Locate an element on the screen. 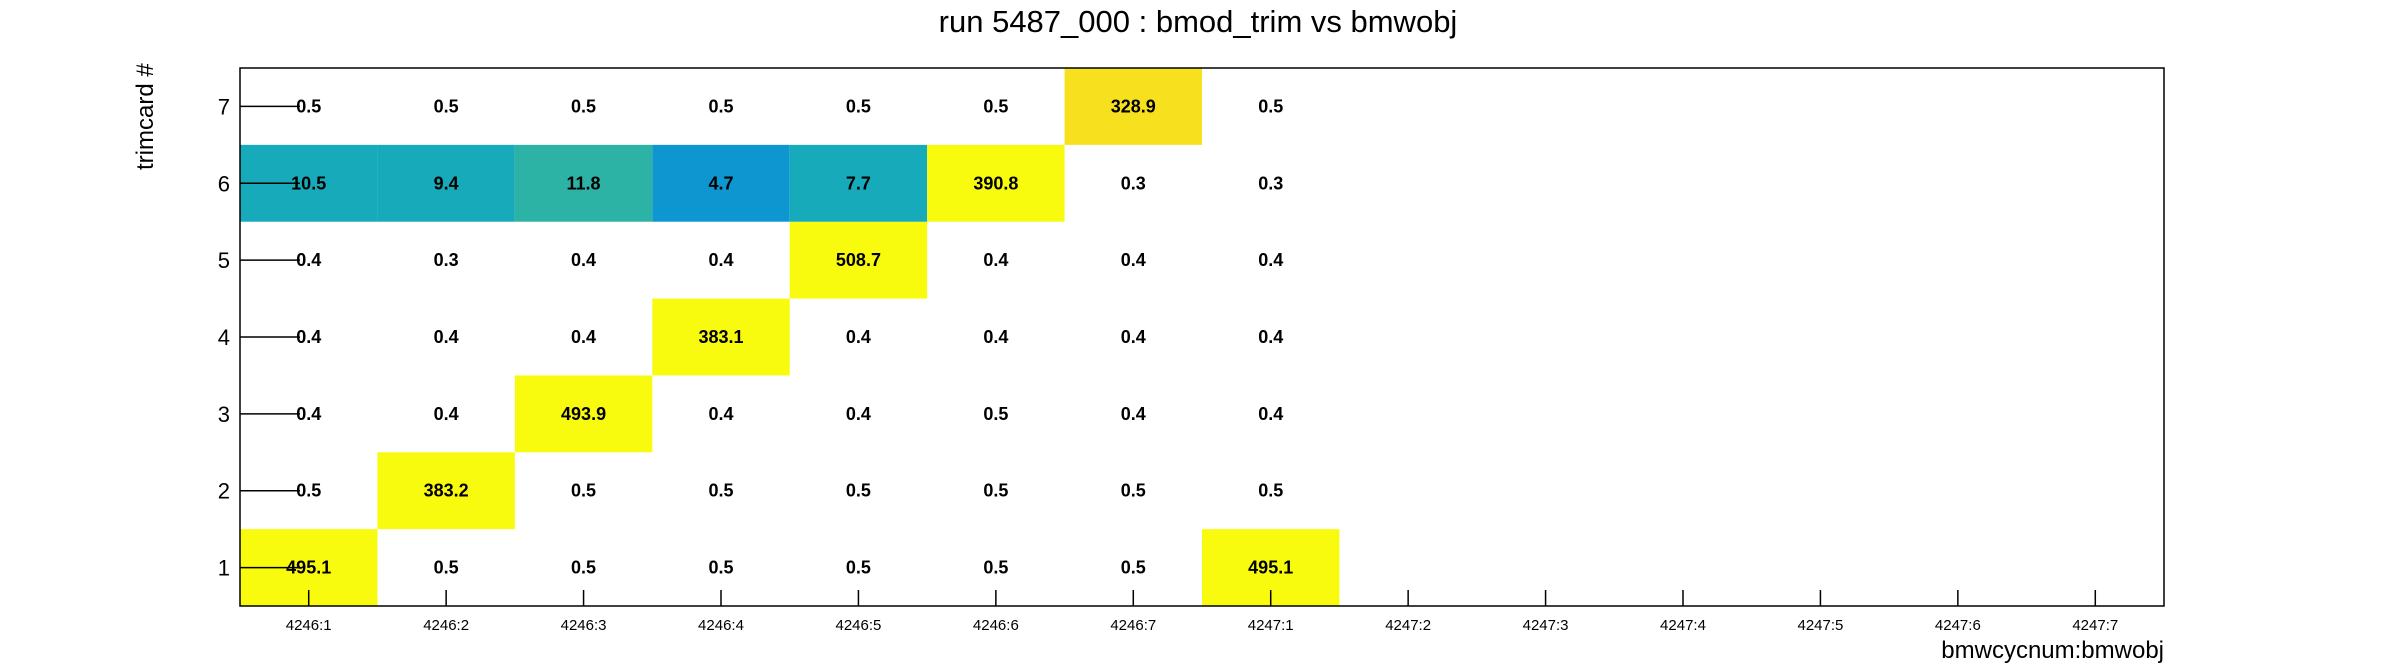 This screenshot has height=672, width=2396. cell-value-label: 493.9 is located at coordinates (583, 414).